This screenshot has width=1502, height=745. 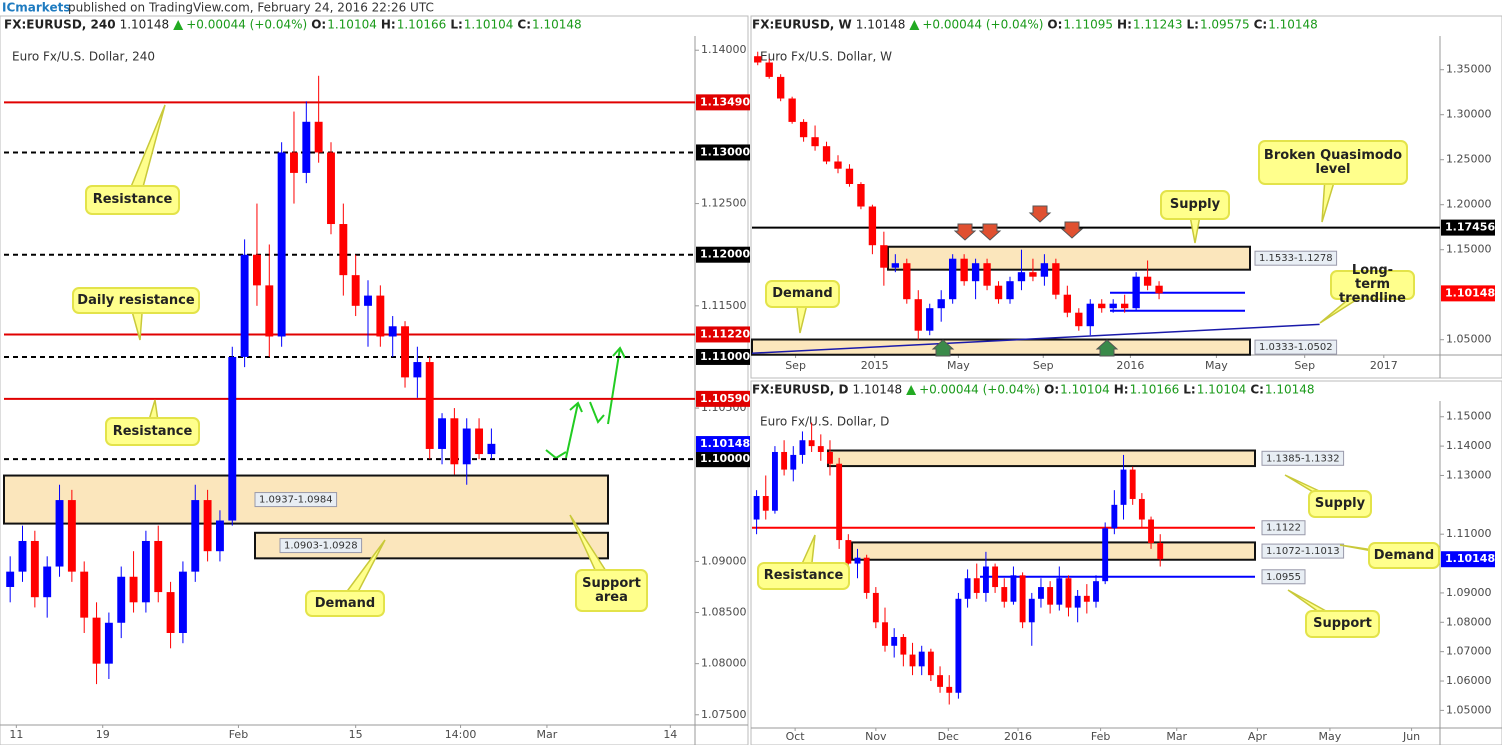 What do you see at coordinates (1470, 292) in the screenshot?
I see `last-price-label: 1.10148` at bounding box center [1470, 292].